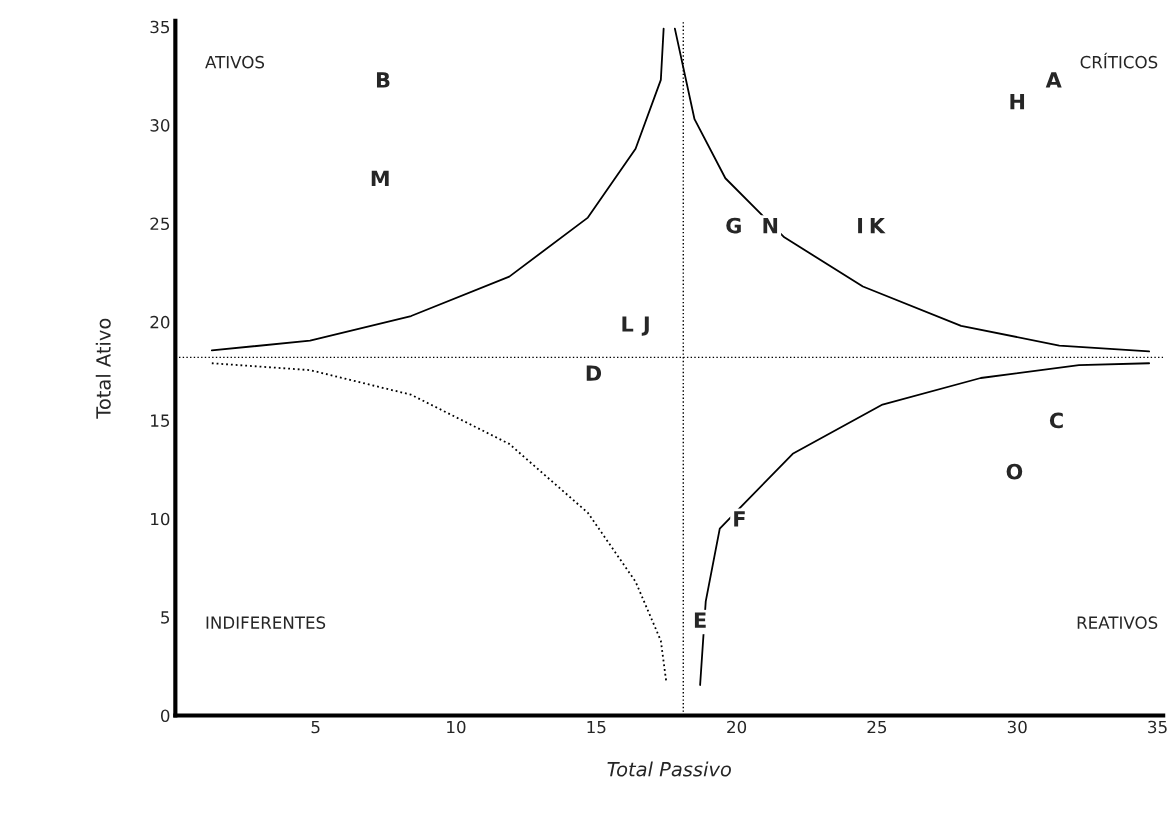  I want to click on x-tick-label: 15, so click(596, 727).